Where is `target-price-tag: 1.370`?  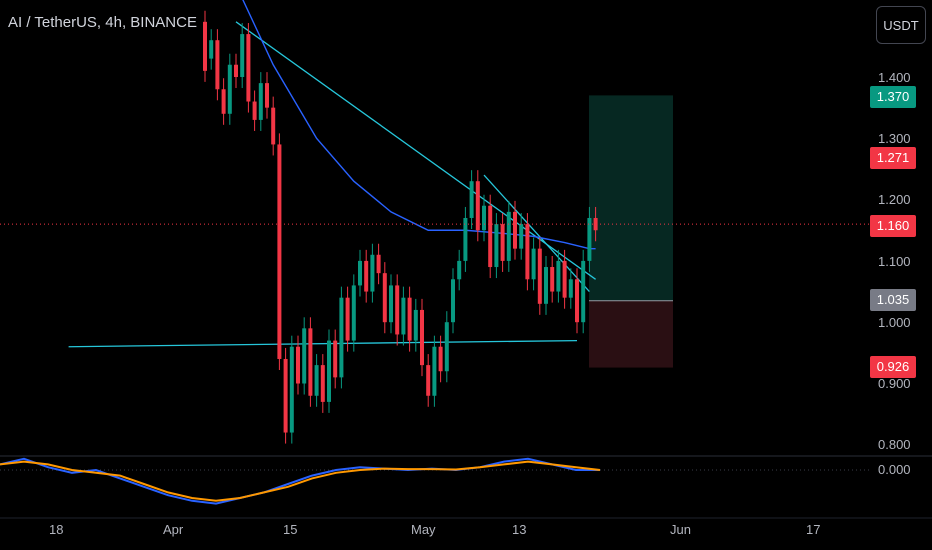
target-price-tag: 1.370 is located at coordinates (893, 97).